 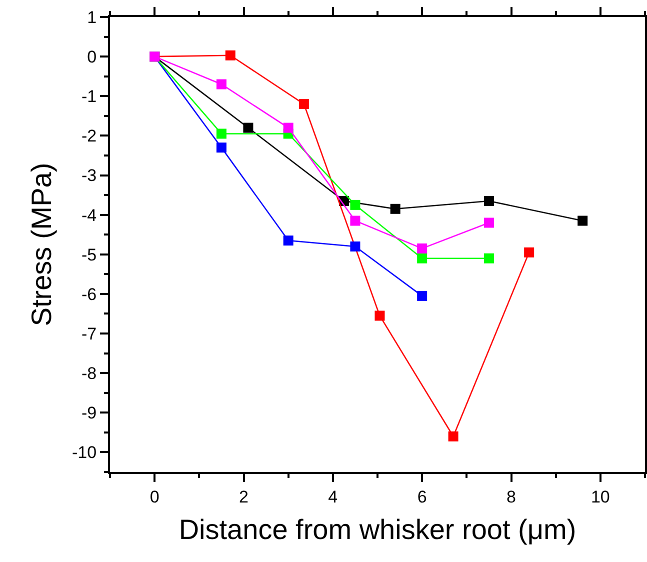 I want to click on y-tick-label: -10, so click(x=84, y=452).